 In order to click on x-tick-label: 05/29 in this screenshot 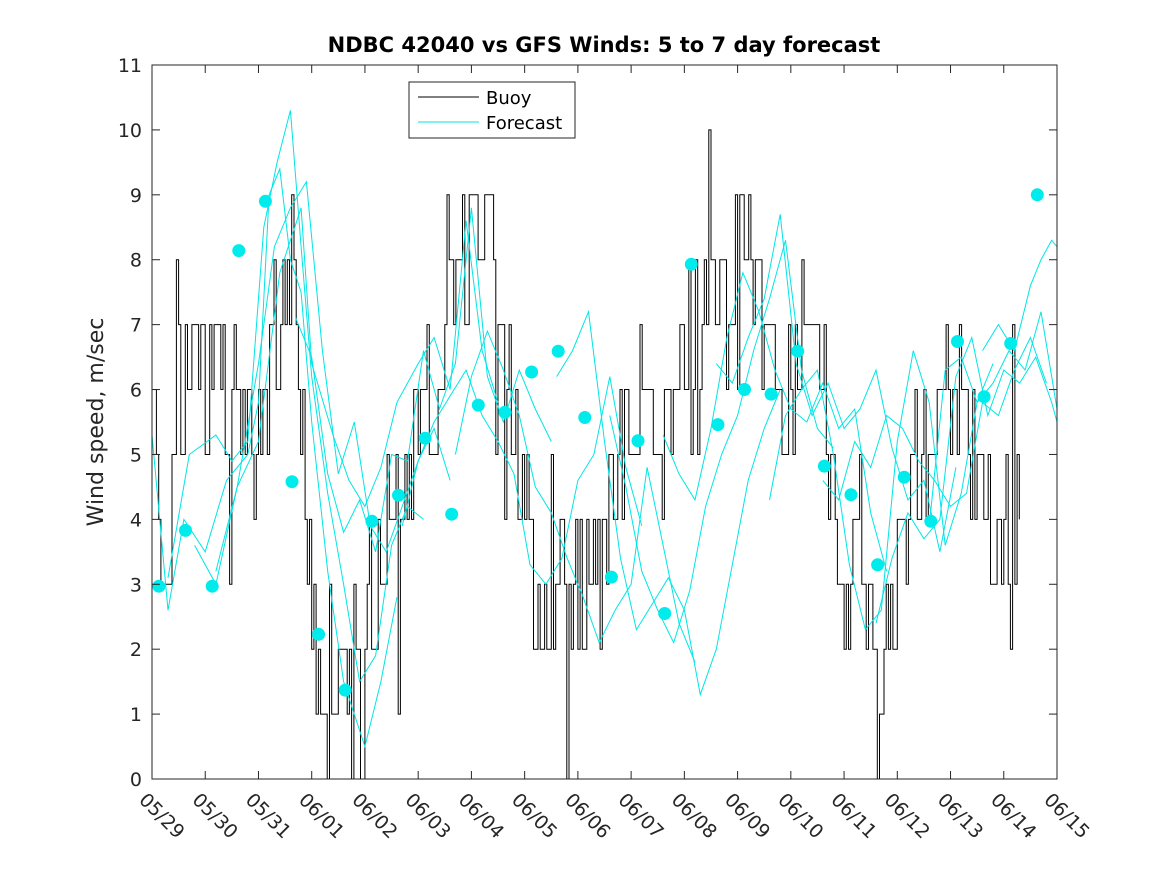, I will do `click(161, 816)`.